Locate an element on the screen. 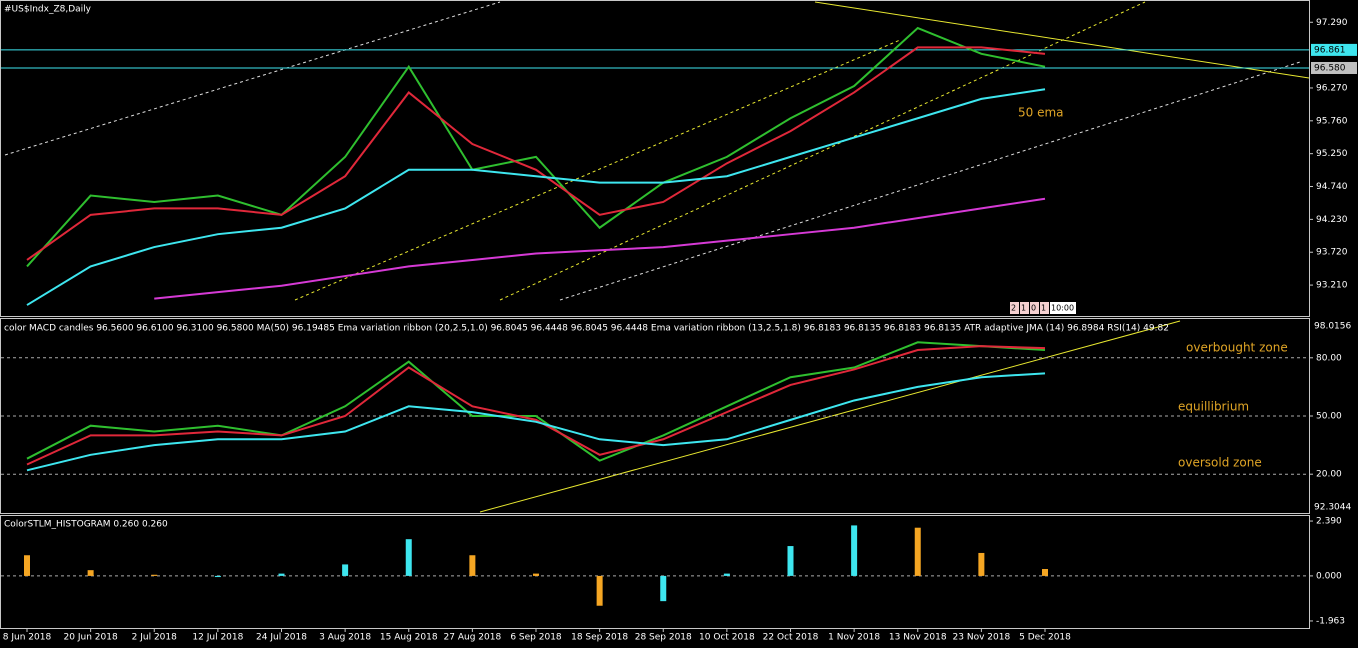  price-tag-label: 96.861 is located at coordinates (1330, 50).